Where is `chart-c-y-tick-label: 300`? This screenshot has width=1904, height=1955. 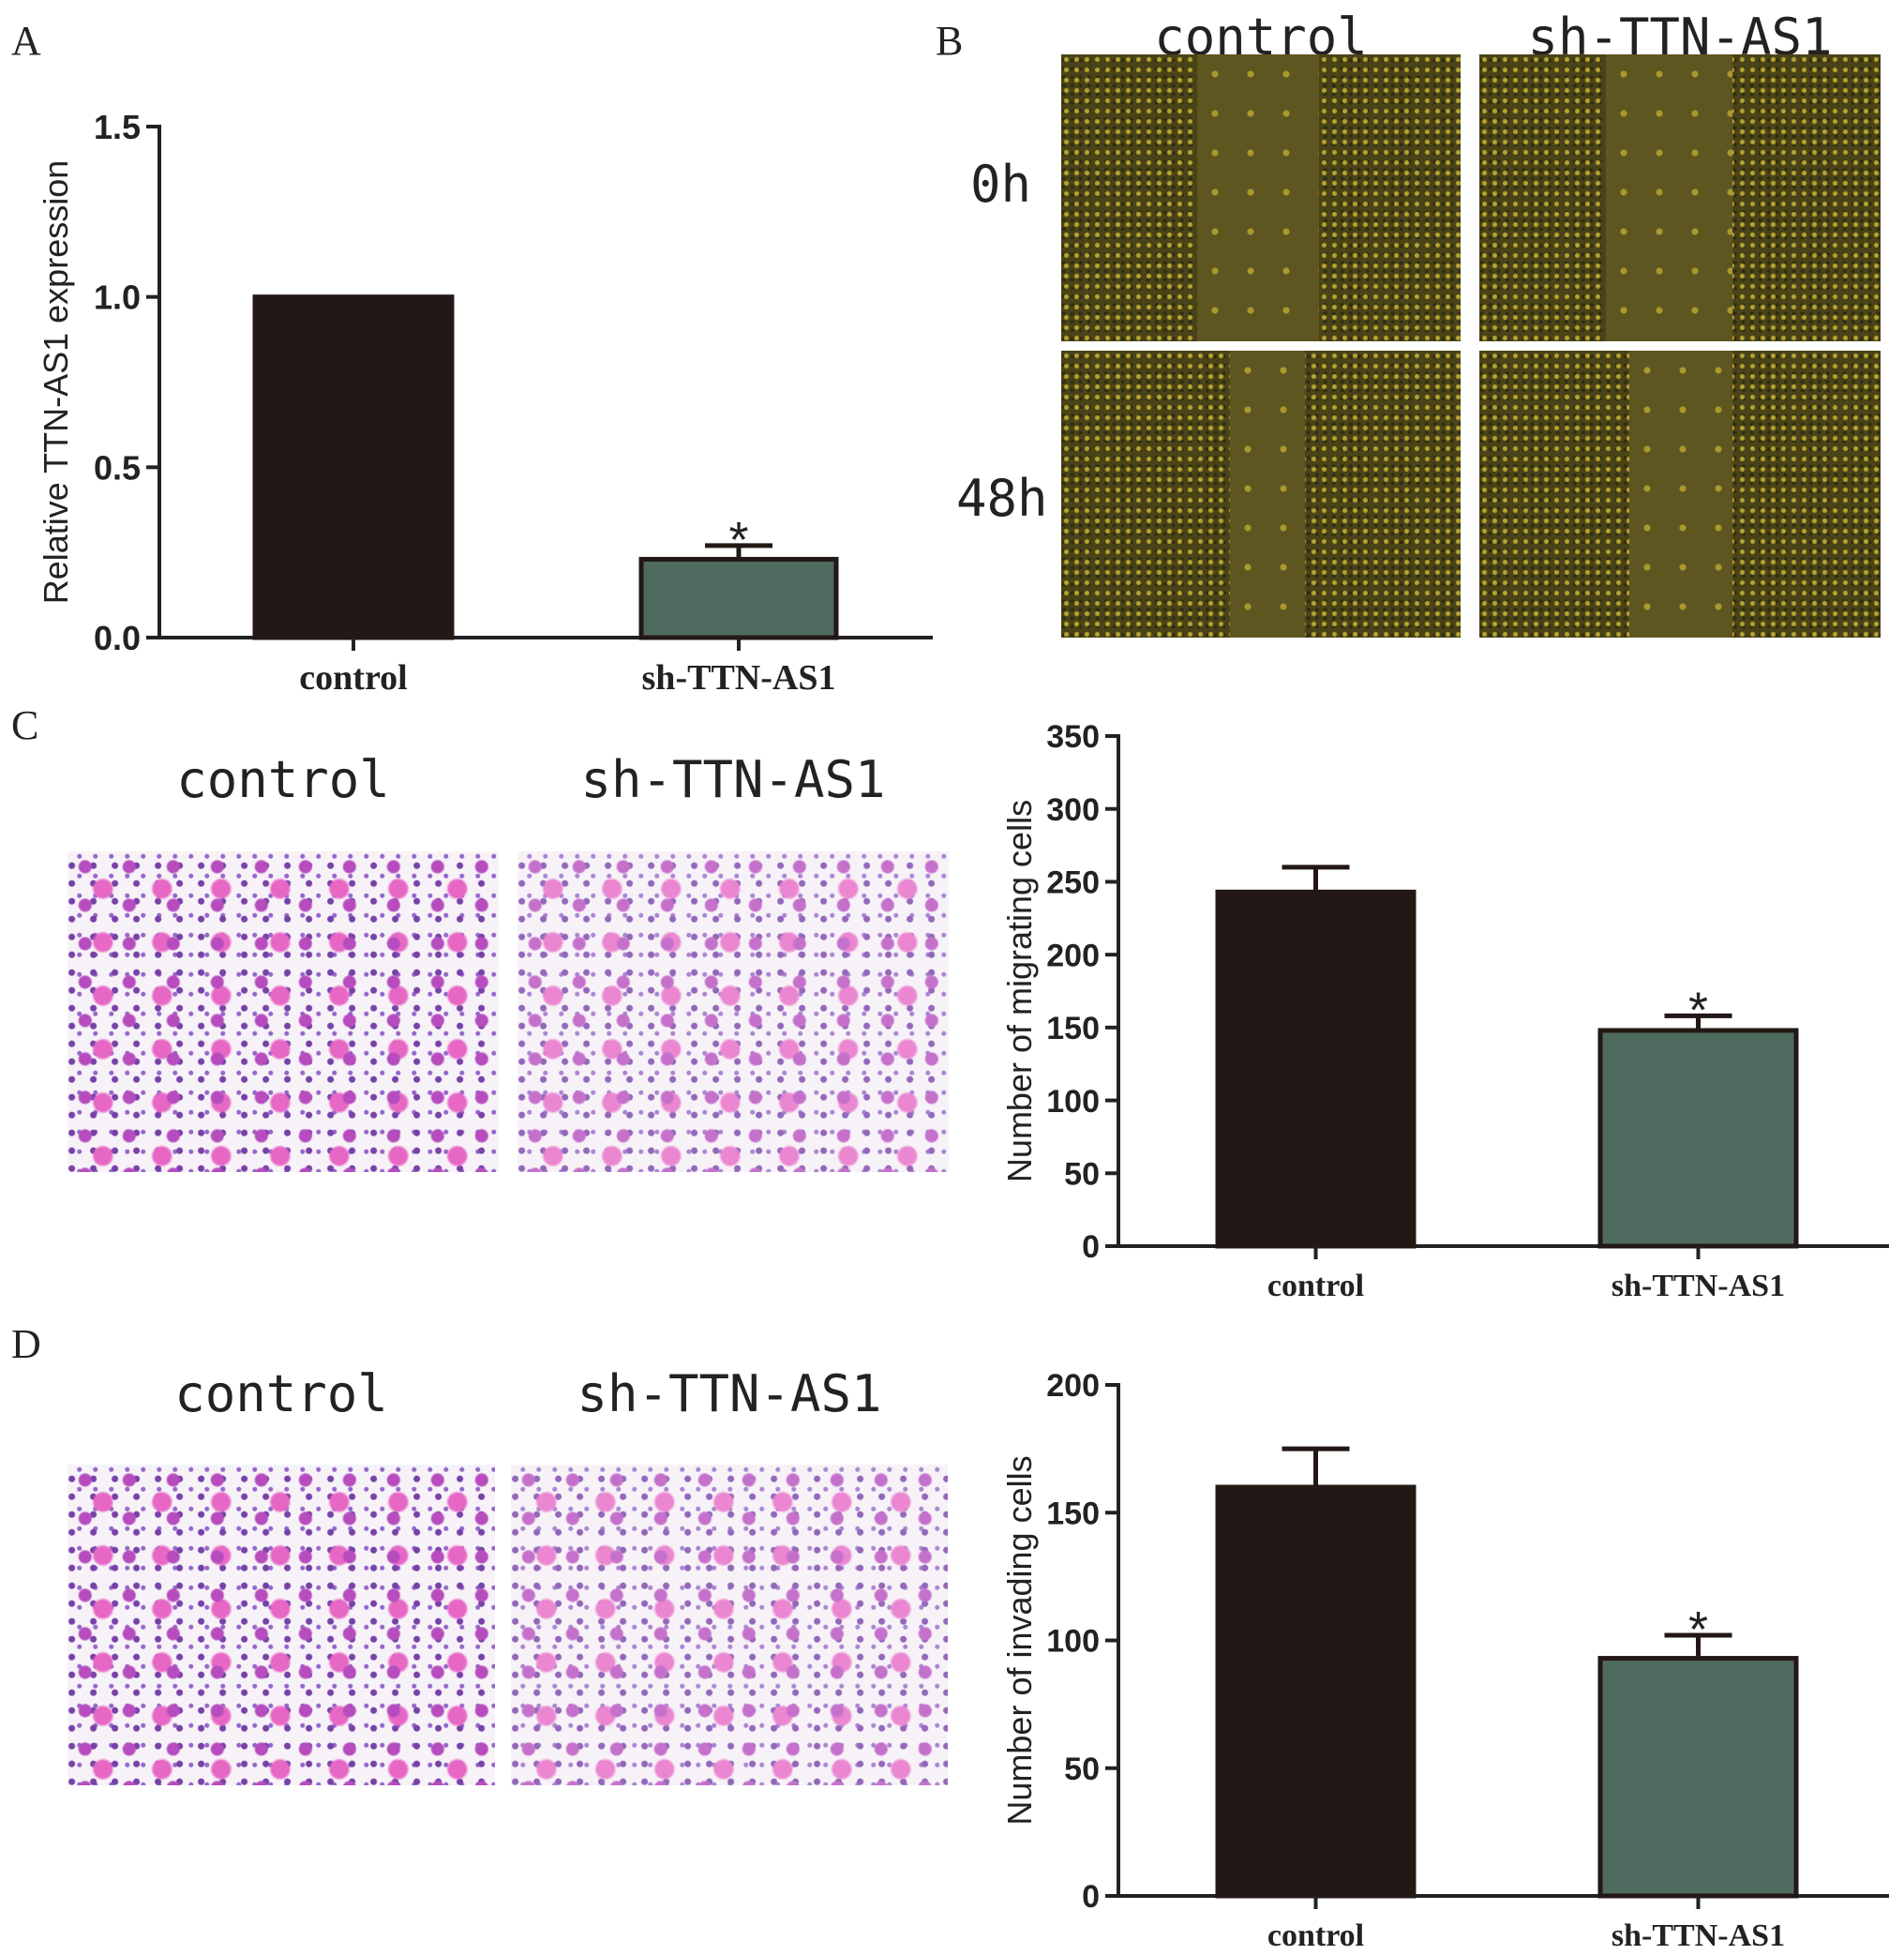 chart-c-y-tick-label: 300 is located at coordinates (1073, 810).